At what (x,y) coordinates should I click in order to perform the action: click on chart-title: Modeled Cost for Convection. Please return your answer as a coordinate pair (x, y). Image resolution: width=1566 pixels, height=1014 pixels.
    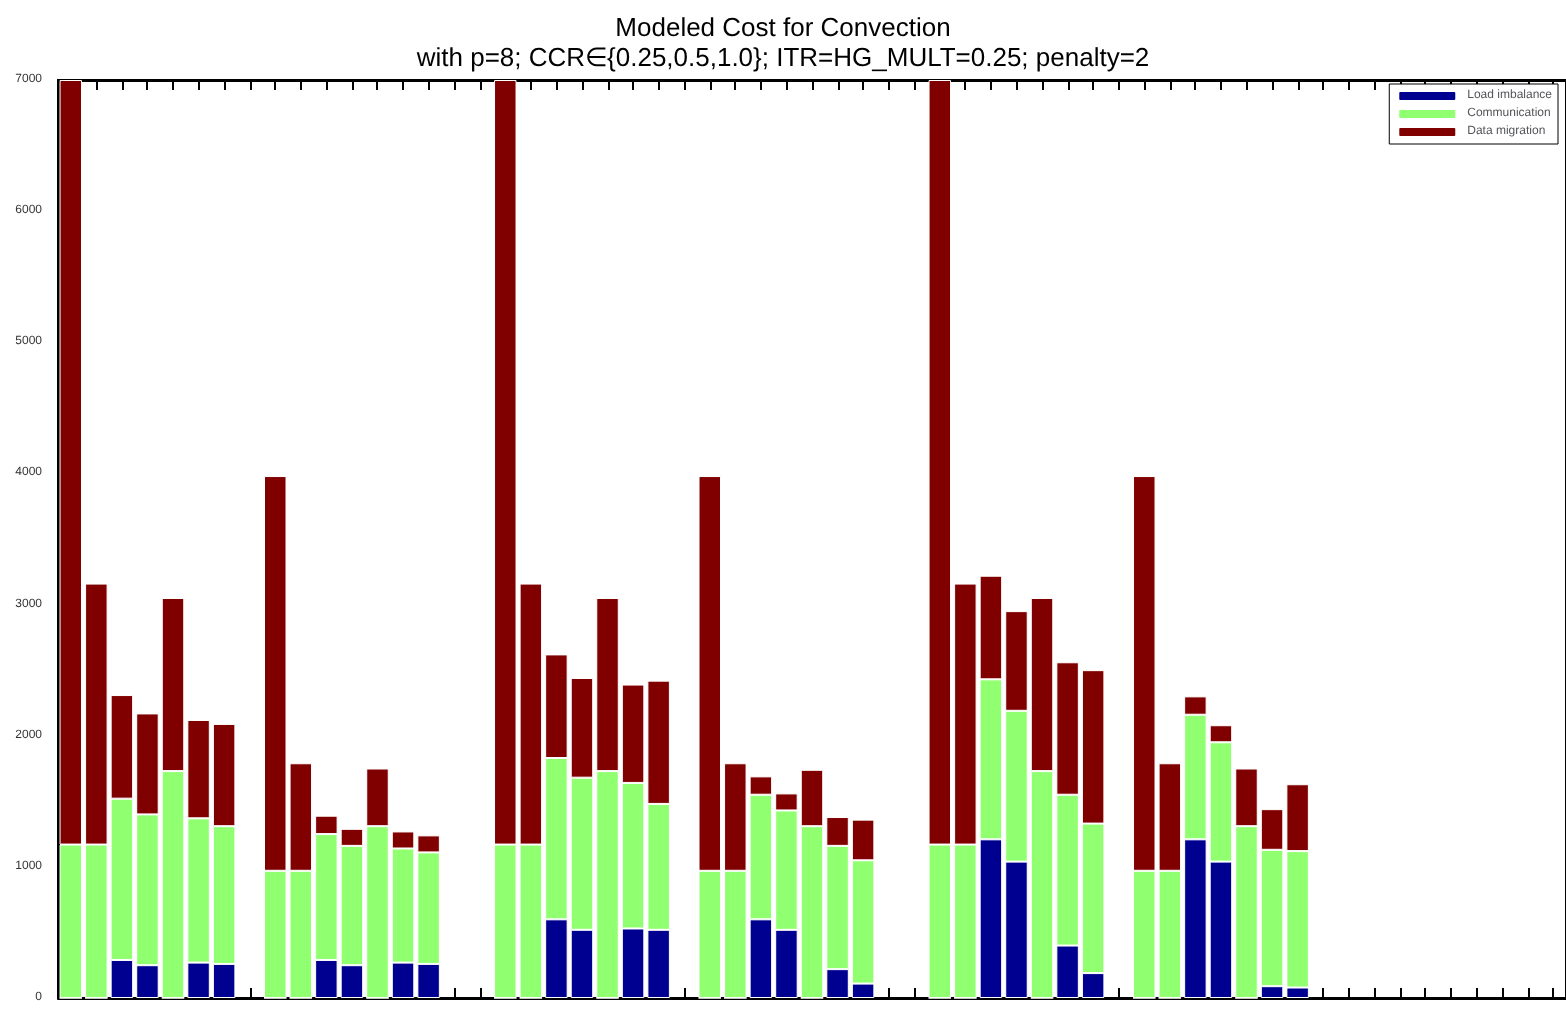
    Looking at the image, I should click on (783, 27).